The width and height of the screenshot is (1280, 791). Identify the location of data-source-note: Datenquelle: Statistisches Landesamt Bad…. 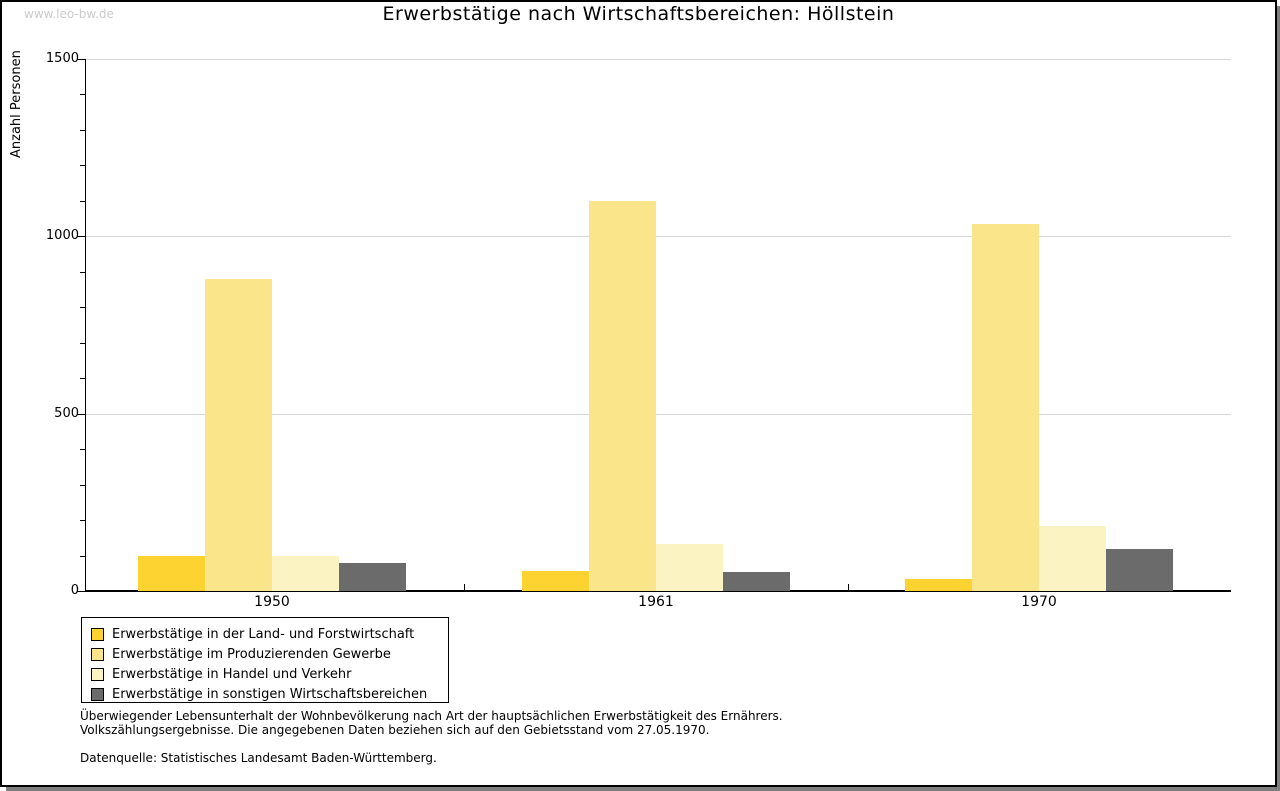
(258, 758).